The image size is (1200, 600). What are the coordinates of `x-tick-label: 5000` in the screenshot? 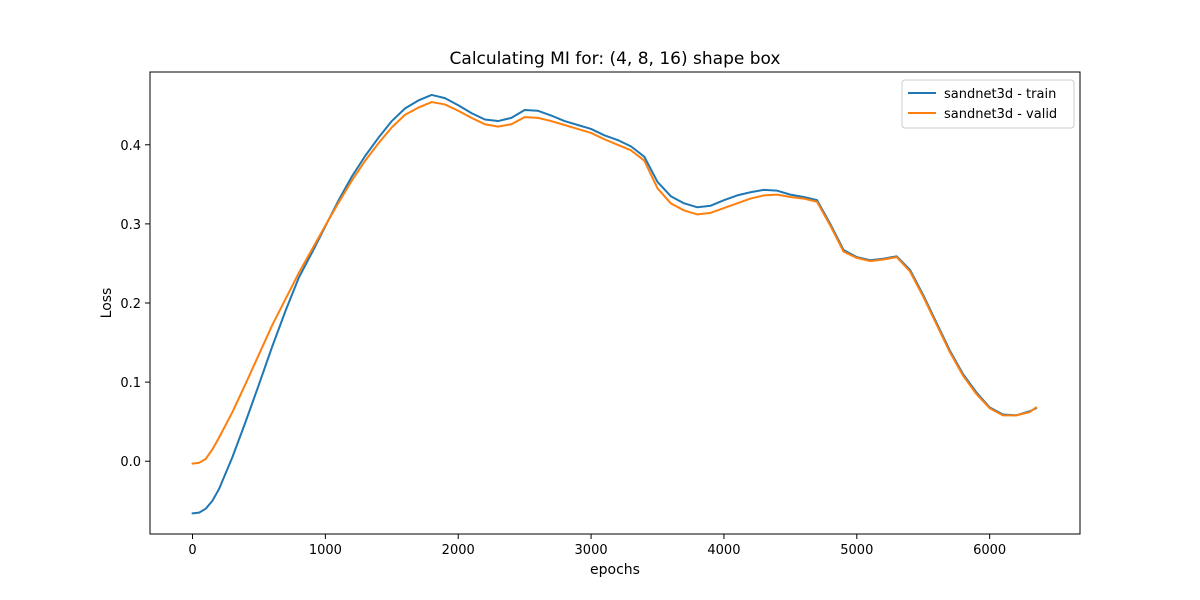 It's located at (856, 550).